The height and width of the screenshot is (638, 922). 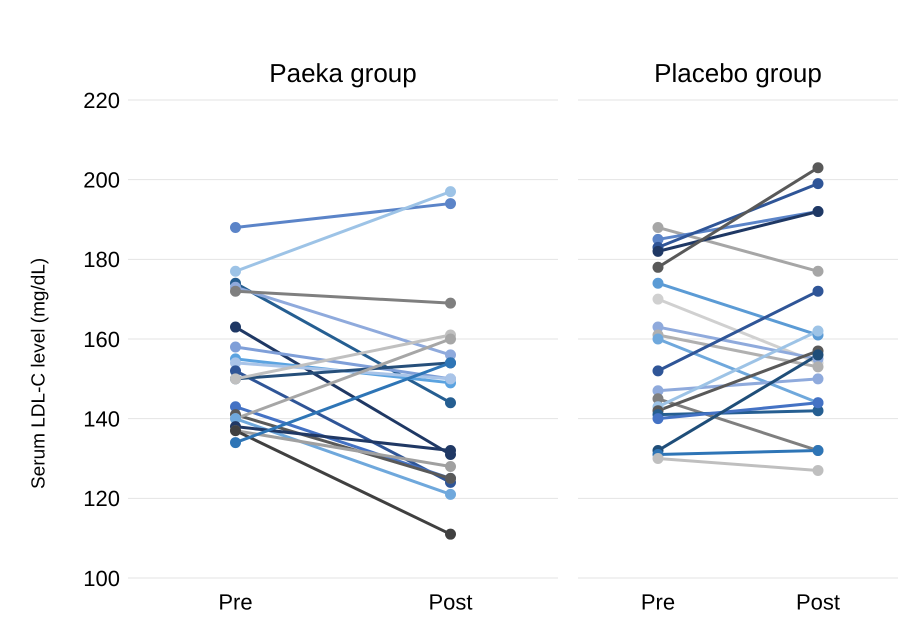 What do you see at coordinates (39, 373) in the screenshot?
I see `y-axis-title: Serum LDL-C level (mg/dL)` at bounding box center [39, 373].